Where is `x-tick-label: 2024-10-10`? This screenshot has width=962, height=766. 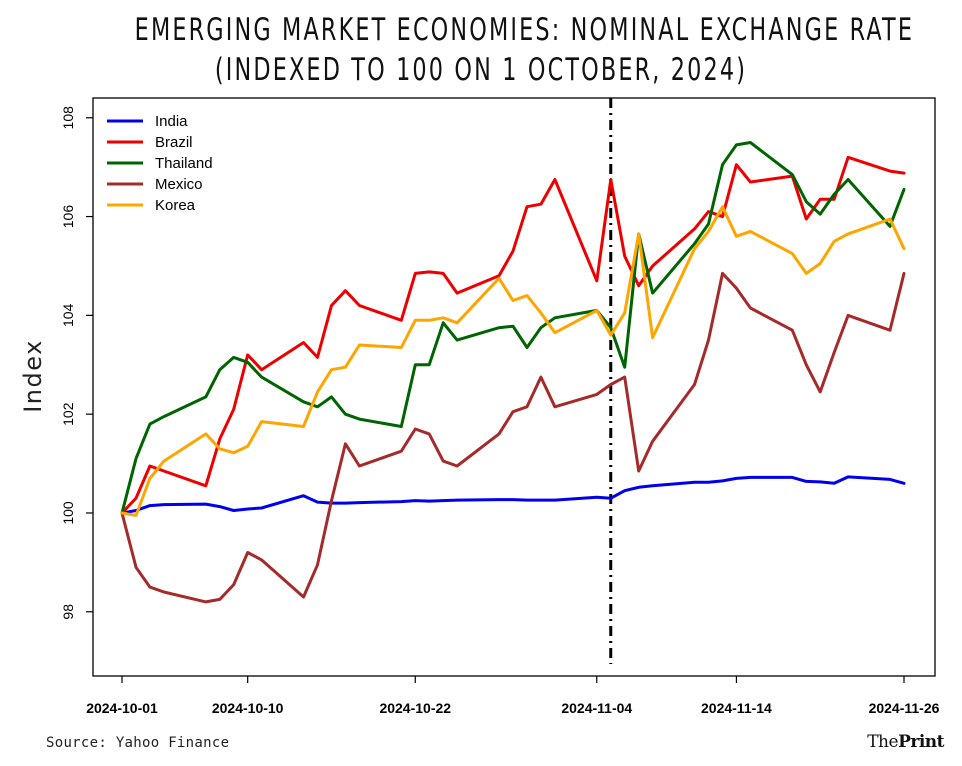
x-tick-label: 2024-10-10 is located at coordinates (248, 708).